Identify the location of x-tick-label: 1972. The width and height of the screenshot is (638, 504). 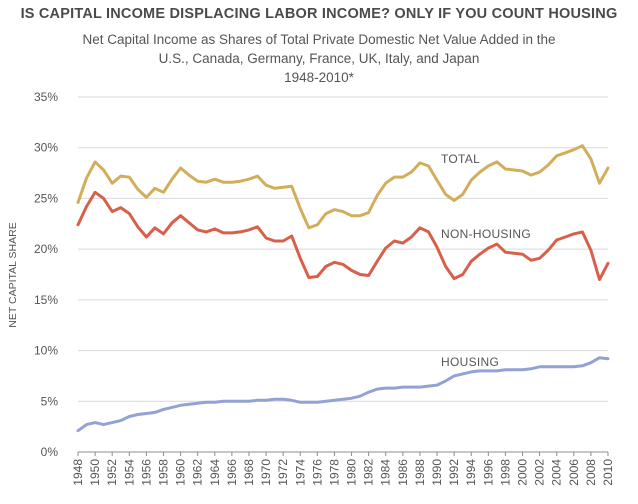
(283, 472).